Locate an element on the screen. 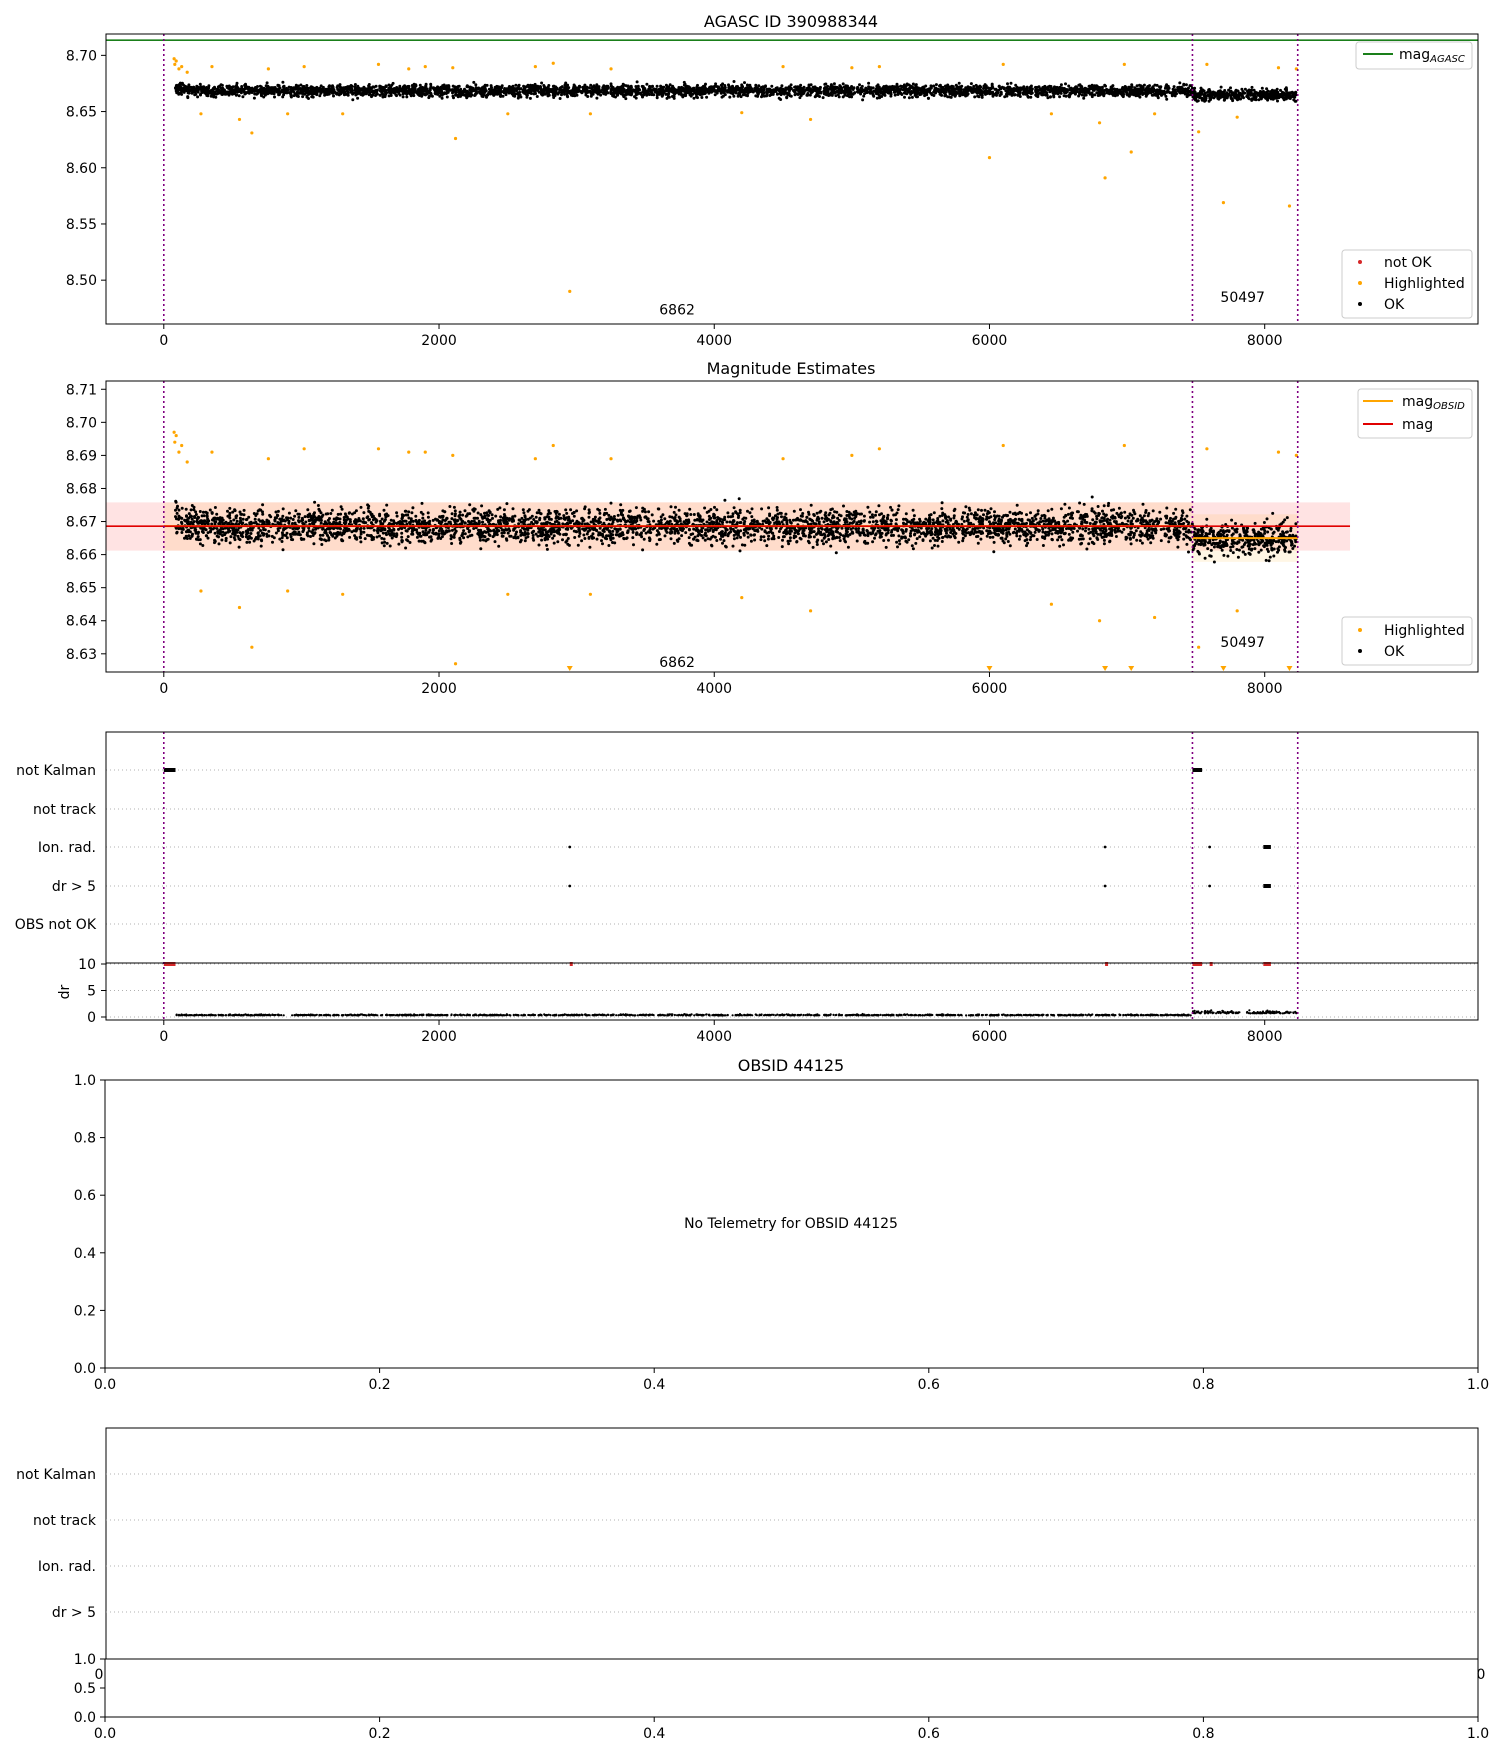 The width and height of the screenshot is (1500, 1750). x-tick-label: 6000 is located at coordinates (990, 341).